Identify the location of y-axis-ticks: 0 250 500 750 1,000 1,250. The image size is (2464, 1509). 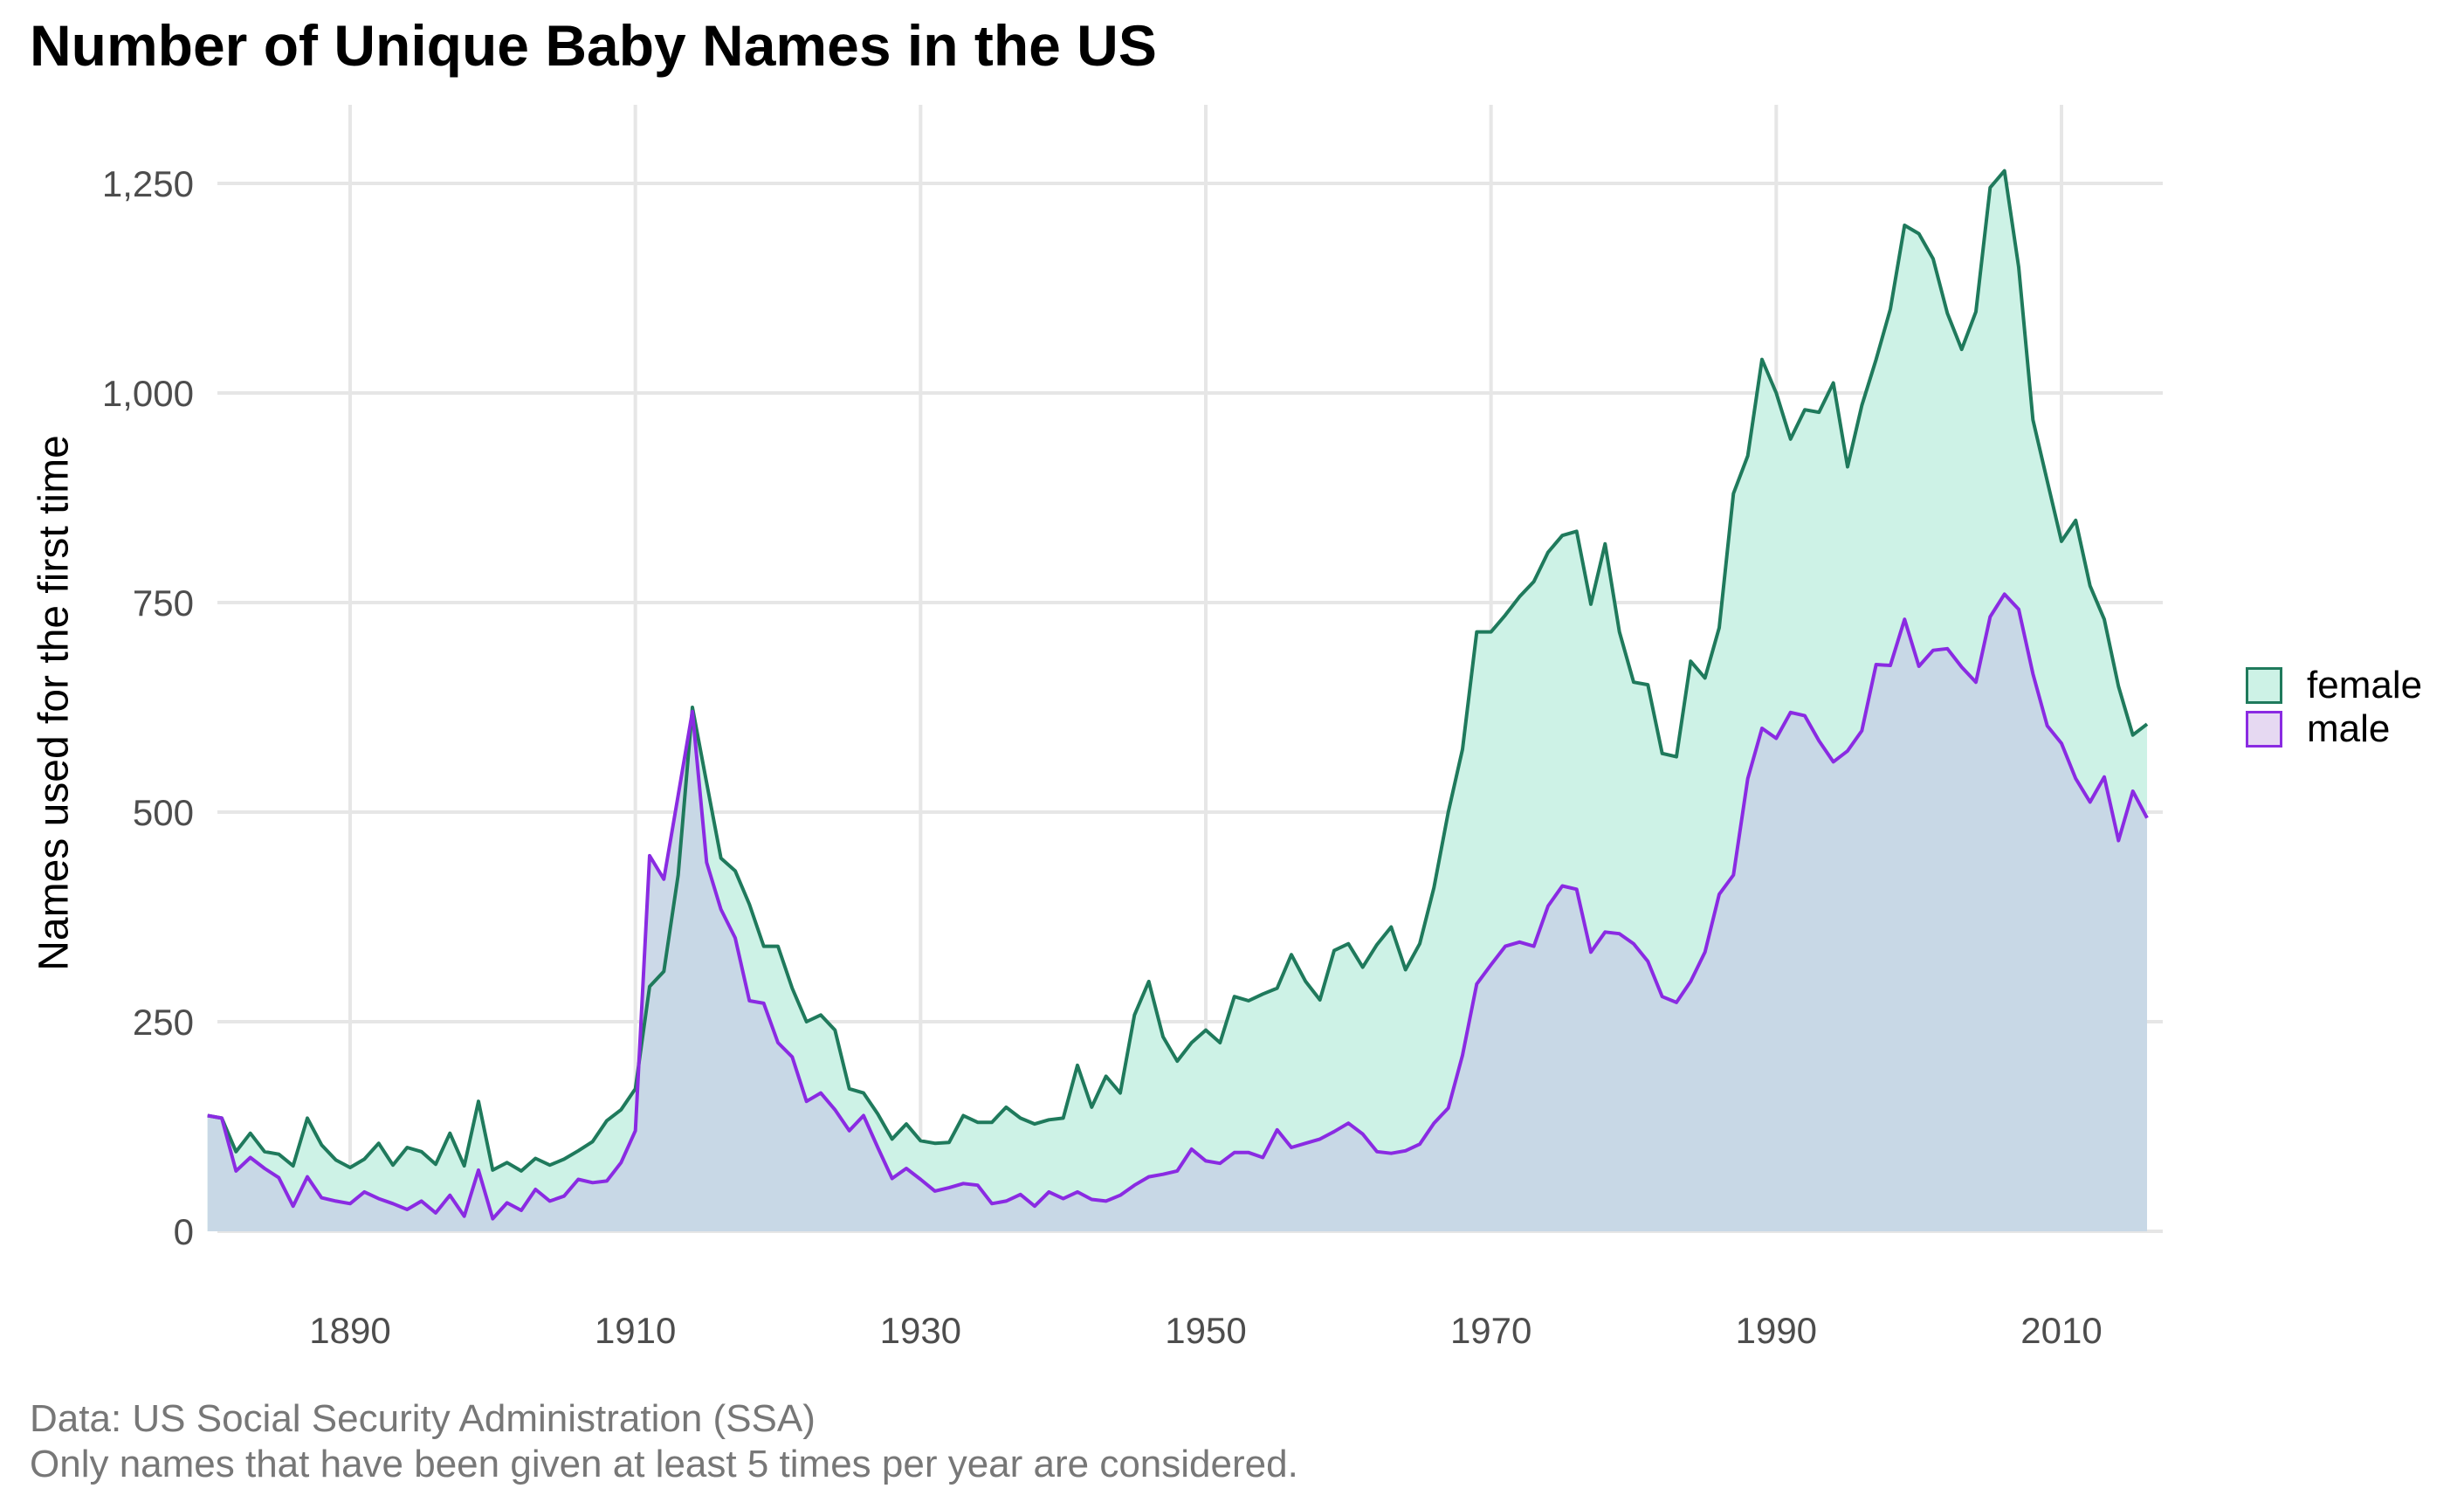
(148, 707).